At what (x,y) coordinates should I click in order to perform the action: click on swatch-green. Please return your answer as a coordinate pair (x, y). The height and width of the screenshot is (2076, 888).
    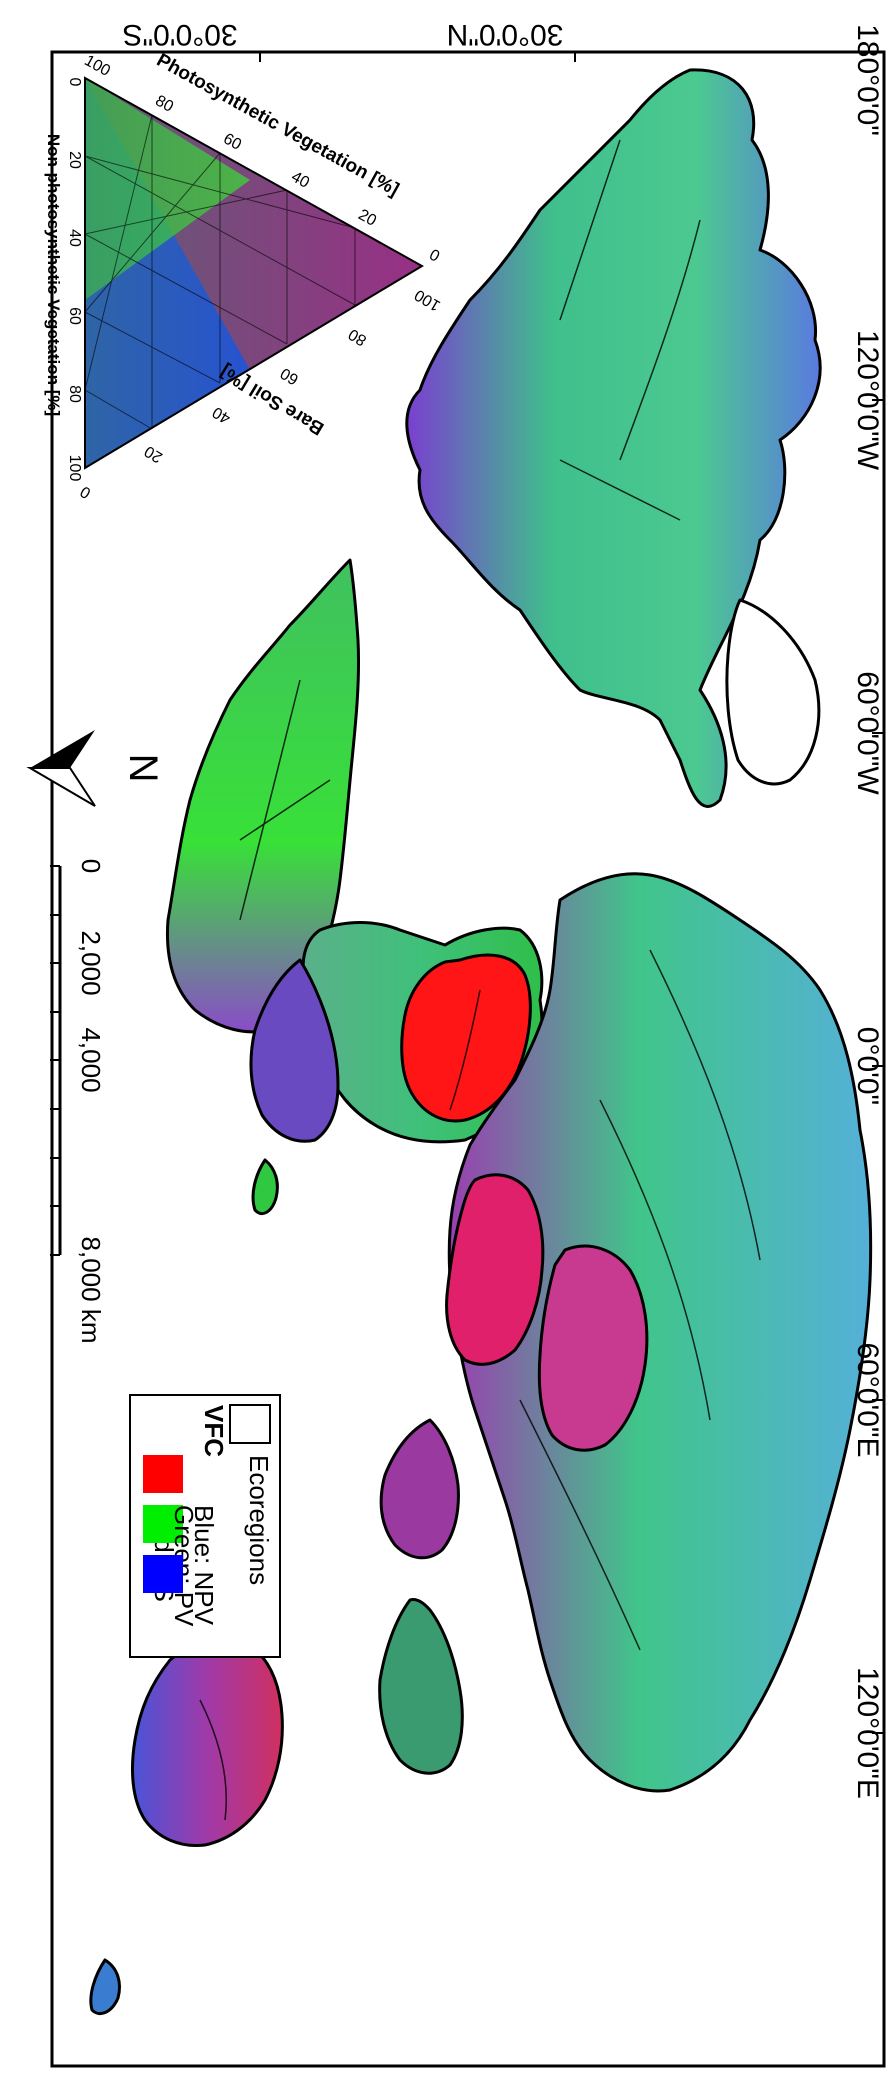
    Looking at the image, I should click on (163, 1524).